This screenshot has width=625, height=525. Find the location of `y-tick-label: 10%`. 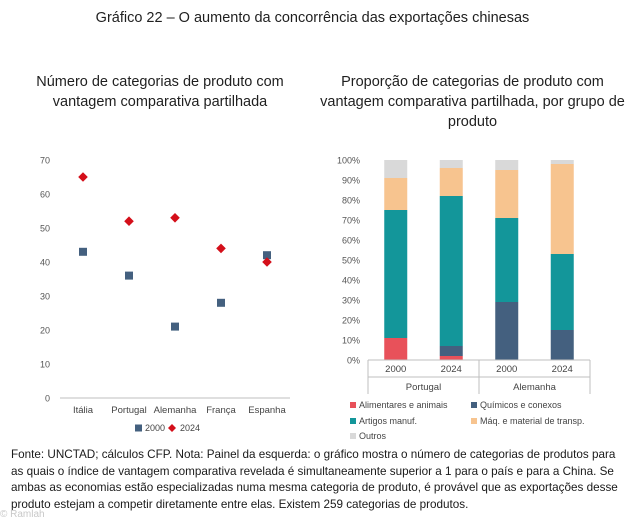

y-tick-label: 10% is located at coordinates (351, 341).